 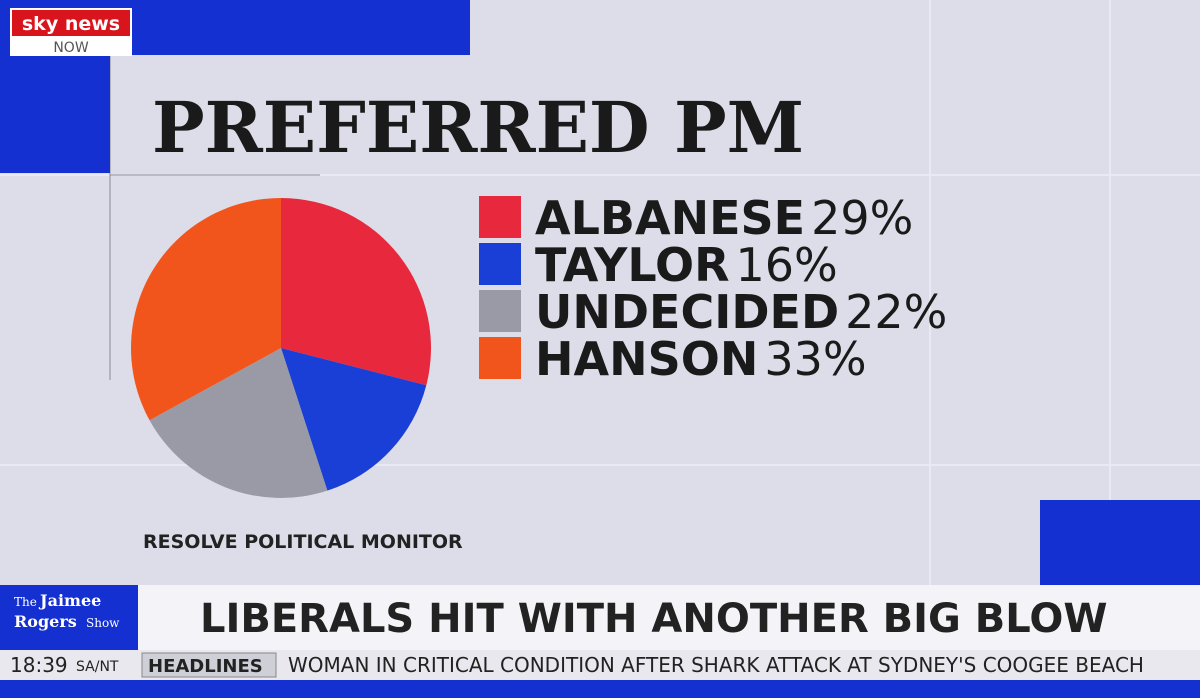 What do you see at coordinates (69, 600) in the screenshot?
I see `show-name: Jaimee` at bounding box center [69, 600].